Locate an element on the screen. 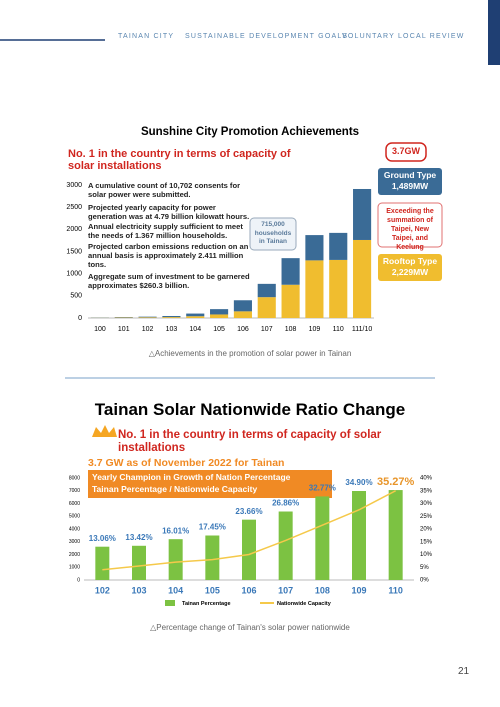  legend-label: Tainan Percentage is located at coordinates (206, 604).